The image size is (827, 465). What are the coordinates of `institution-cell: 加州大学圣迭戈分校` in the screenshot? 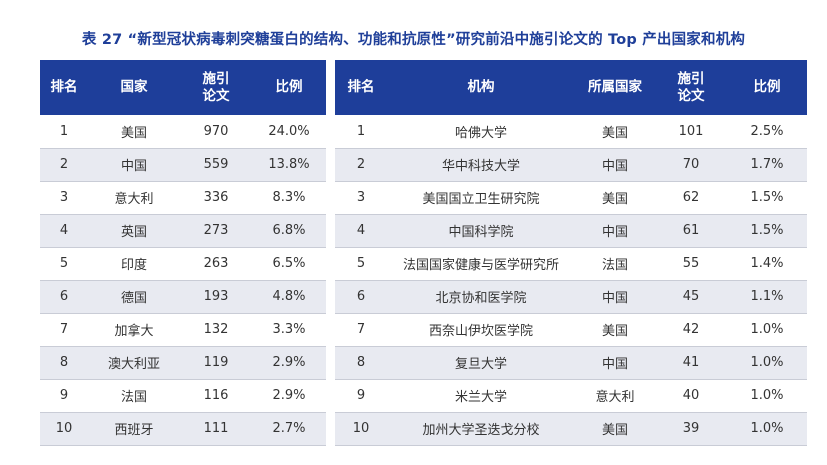 It's located at (481, 430).